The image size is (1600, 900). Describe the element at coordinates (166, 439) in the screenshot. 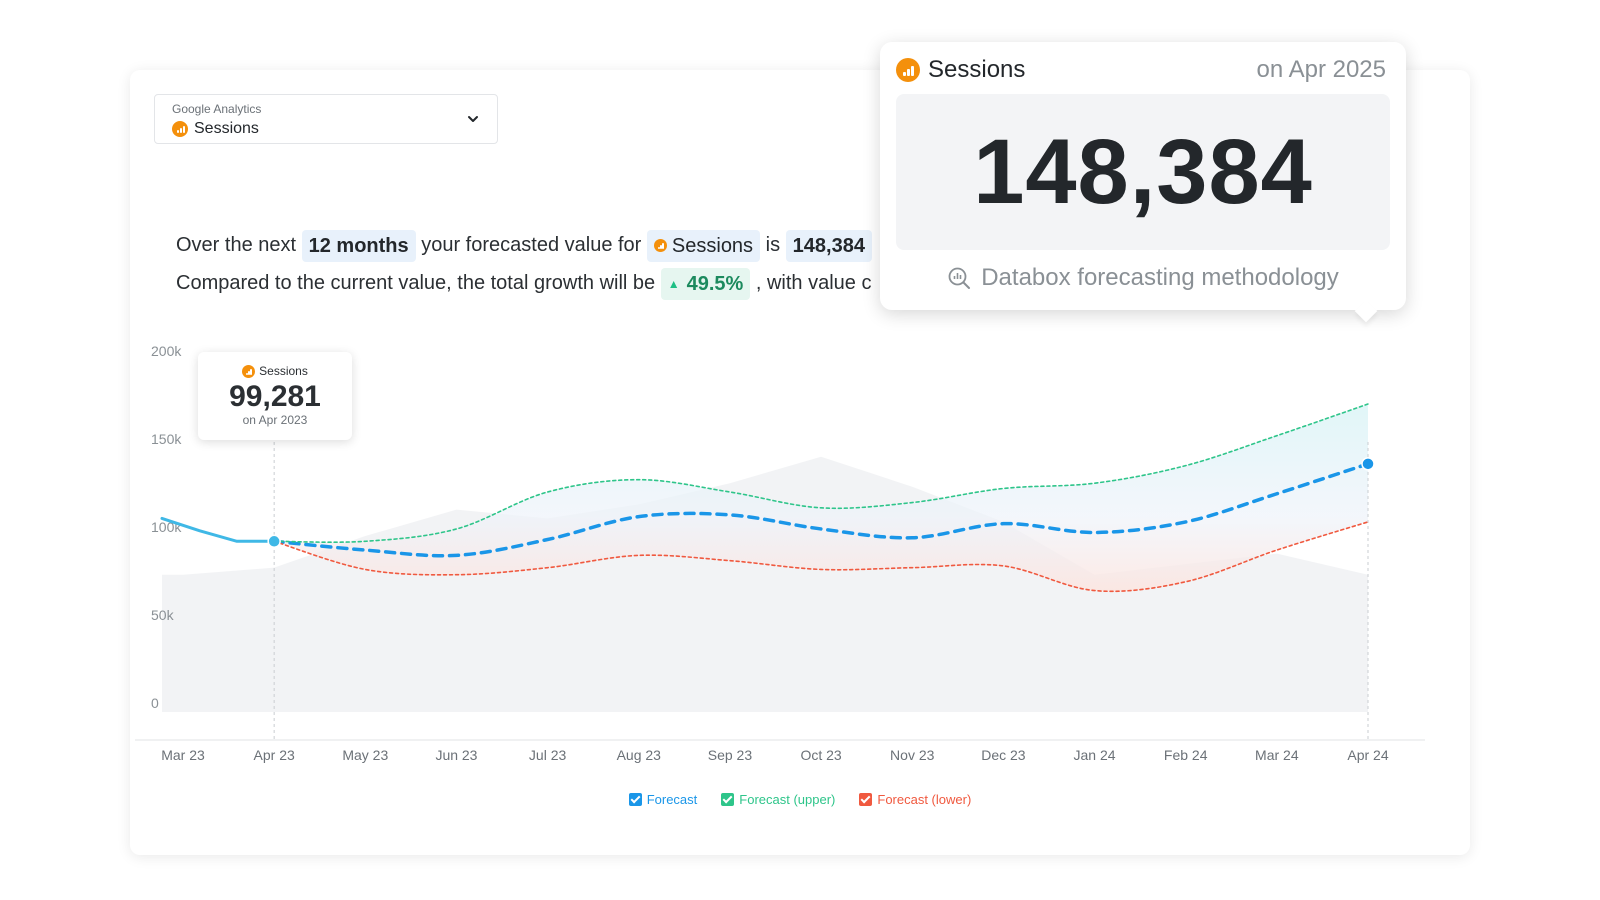

I see `y-tick-label: 150k` at that location.